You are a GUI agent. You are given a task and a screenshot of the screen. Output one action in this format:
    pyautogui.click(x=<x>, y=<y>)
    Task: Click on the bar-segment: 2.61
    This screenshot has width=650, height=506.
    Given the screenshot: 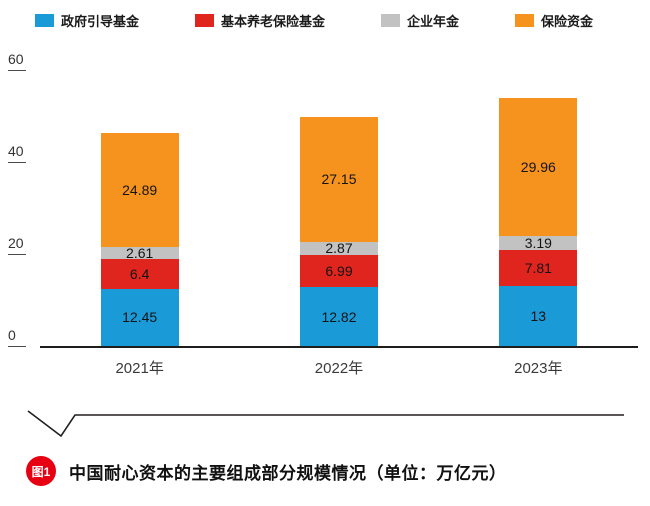 What is the action you would take?
    pyautogui.click(x=139, y=253)
    